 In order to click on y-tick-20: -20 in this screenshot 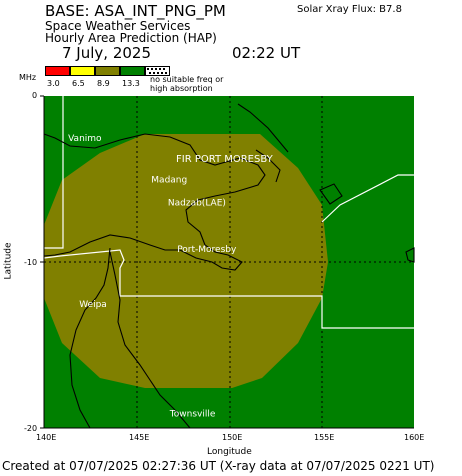, I will do `click(31, 428)`.